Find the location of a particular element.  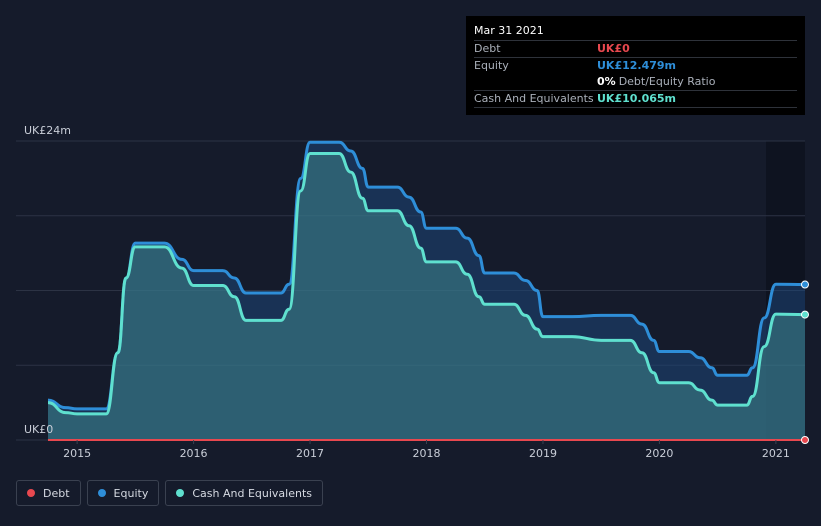

equity-line-end-point is located at coordinates (805, 284).